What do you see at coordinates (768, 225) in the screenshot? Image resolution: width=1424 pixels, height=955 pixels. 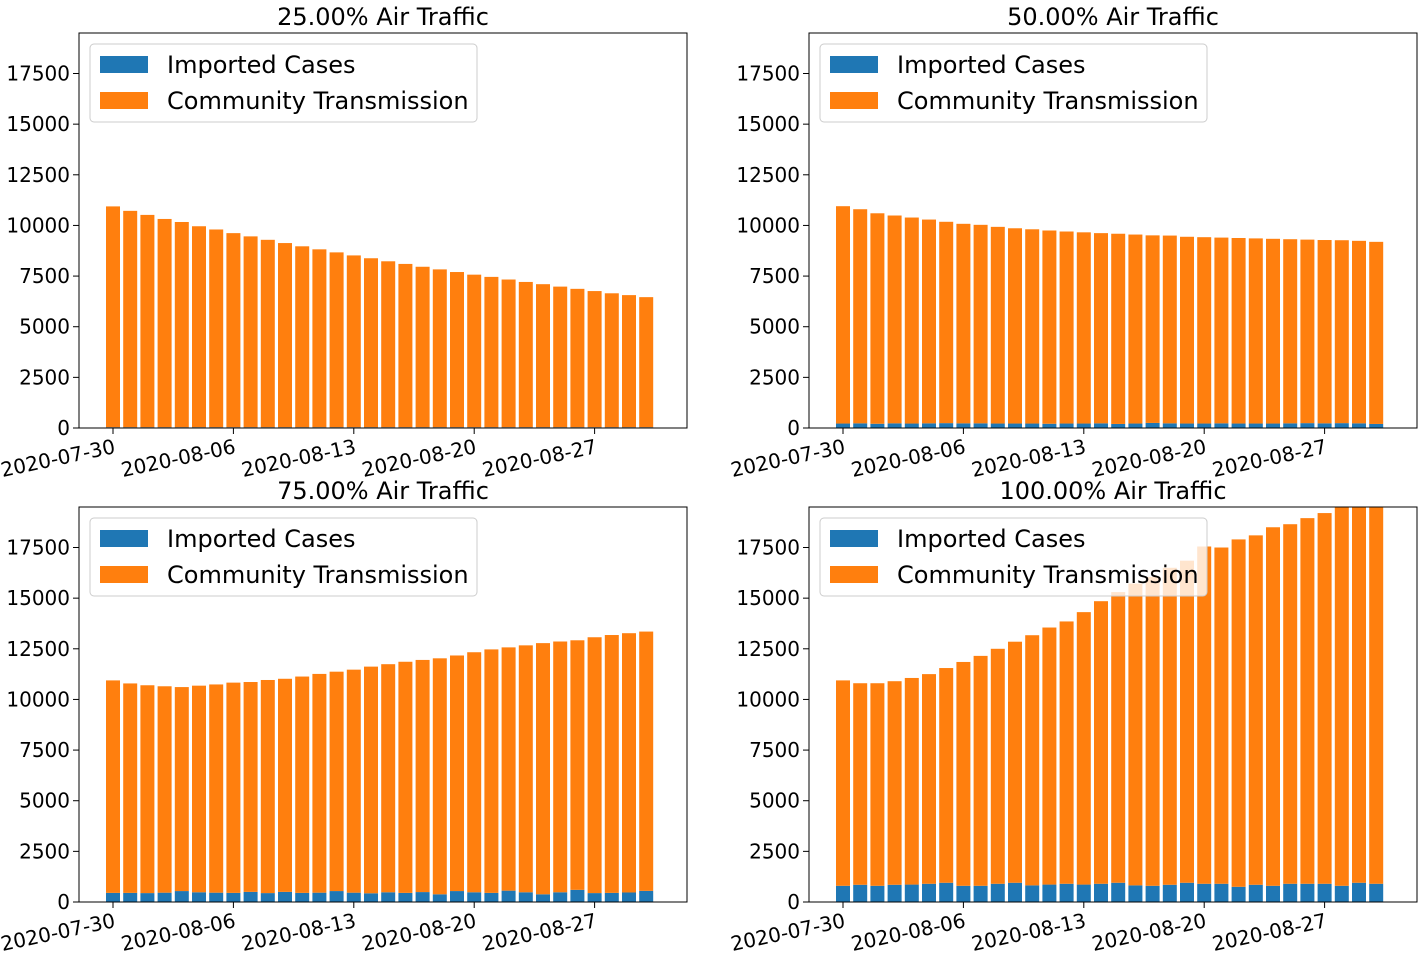 I see `y-tick-label: 10000` at bounding box center [768, 225].